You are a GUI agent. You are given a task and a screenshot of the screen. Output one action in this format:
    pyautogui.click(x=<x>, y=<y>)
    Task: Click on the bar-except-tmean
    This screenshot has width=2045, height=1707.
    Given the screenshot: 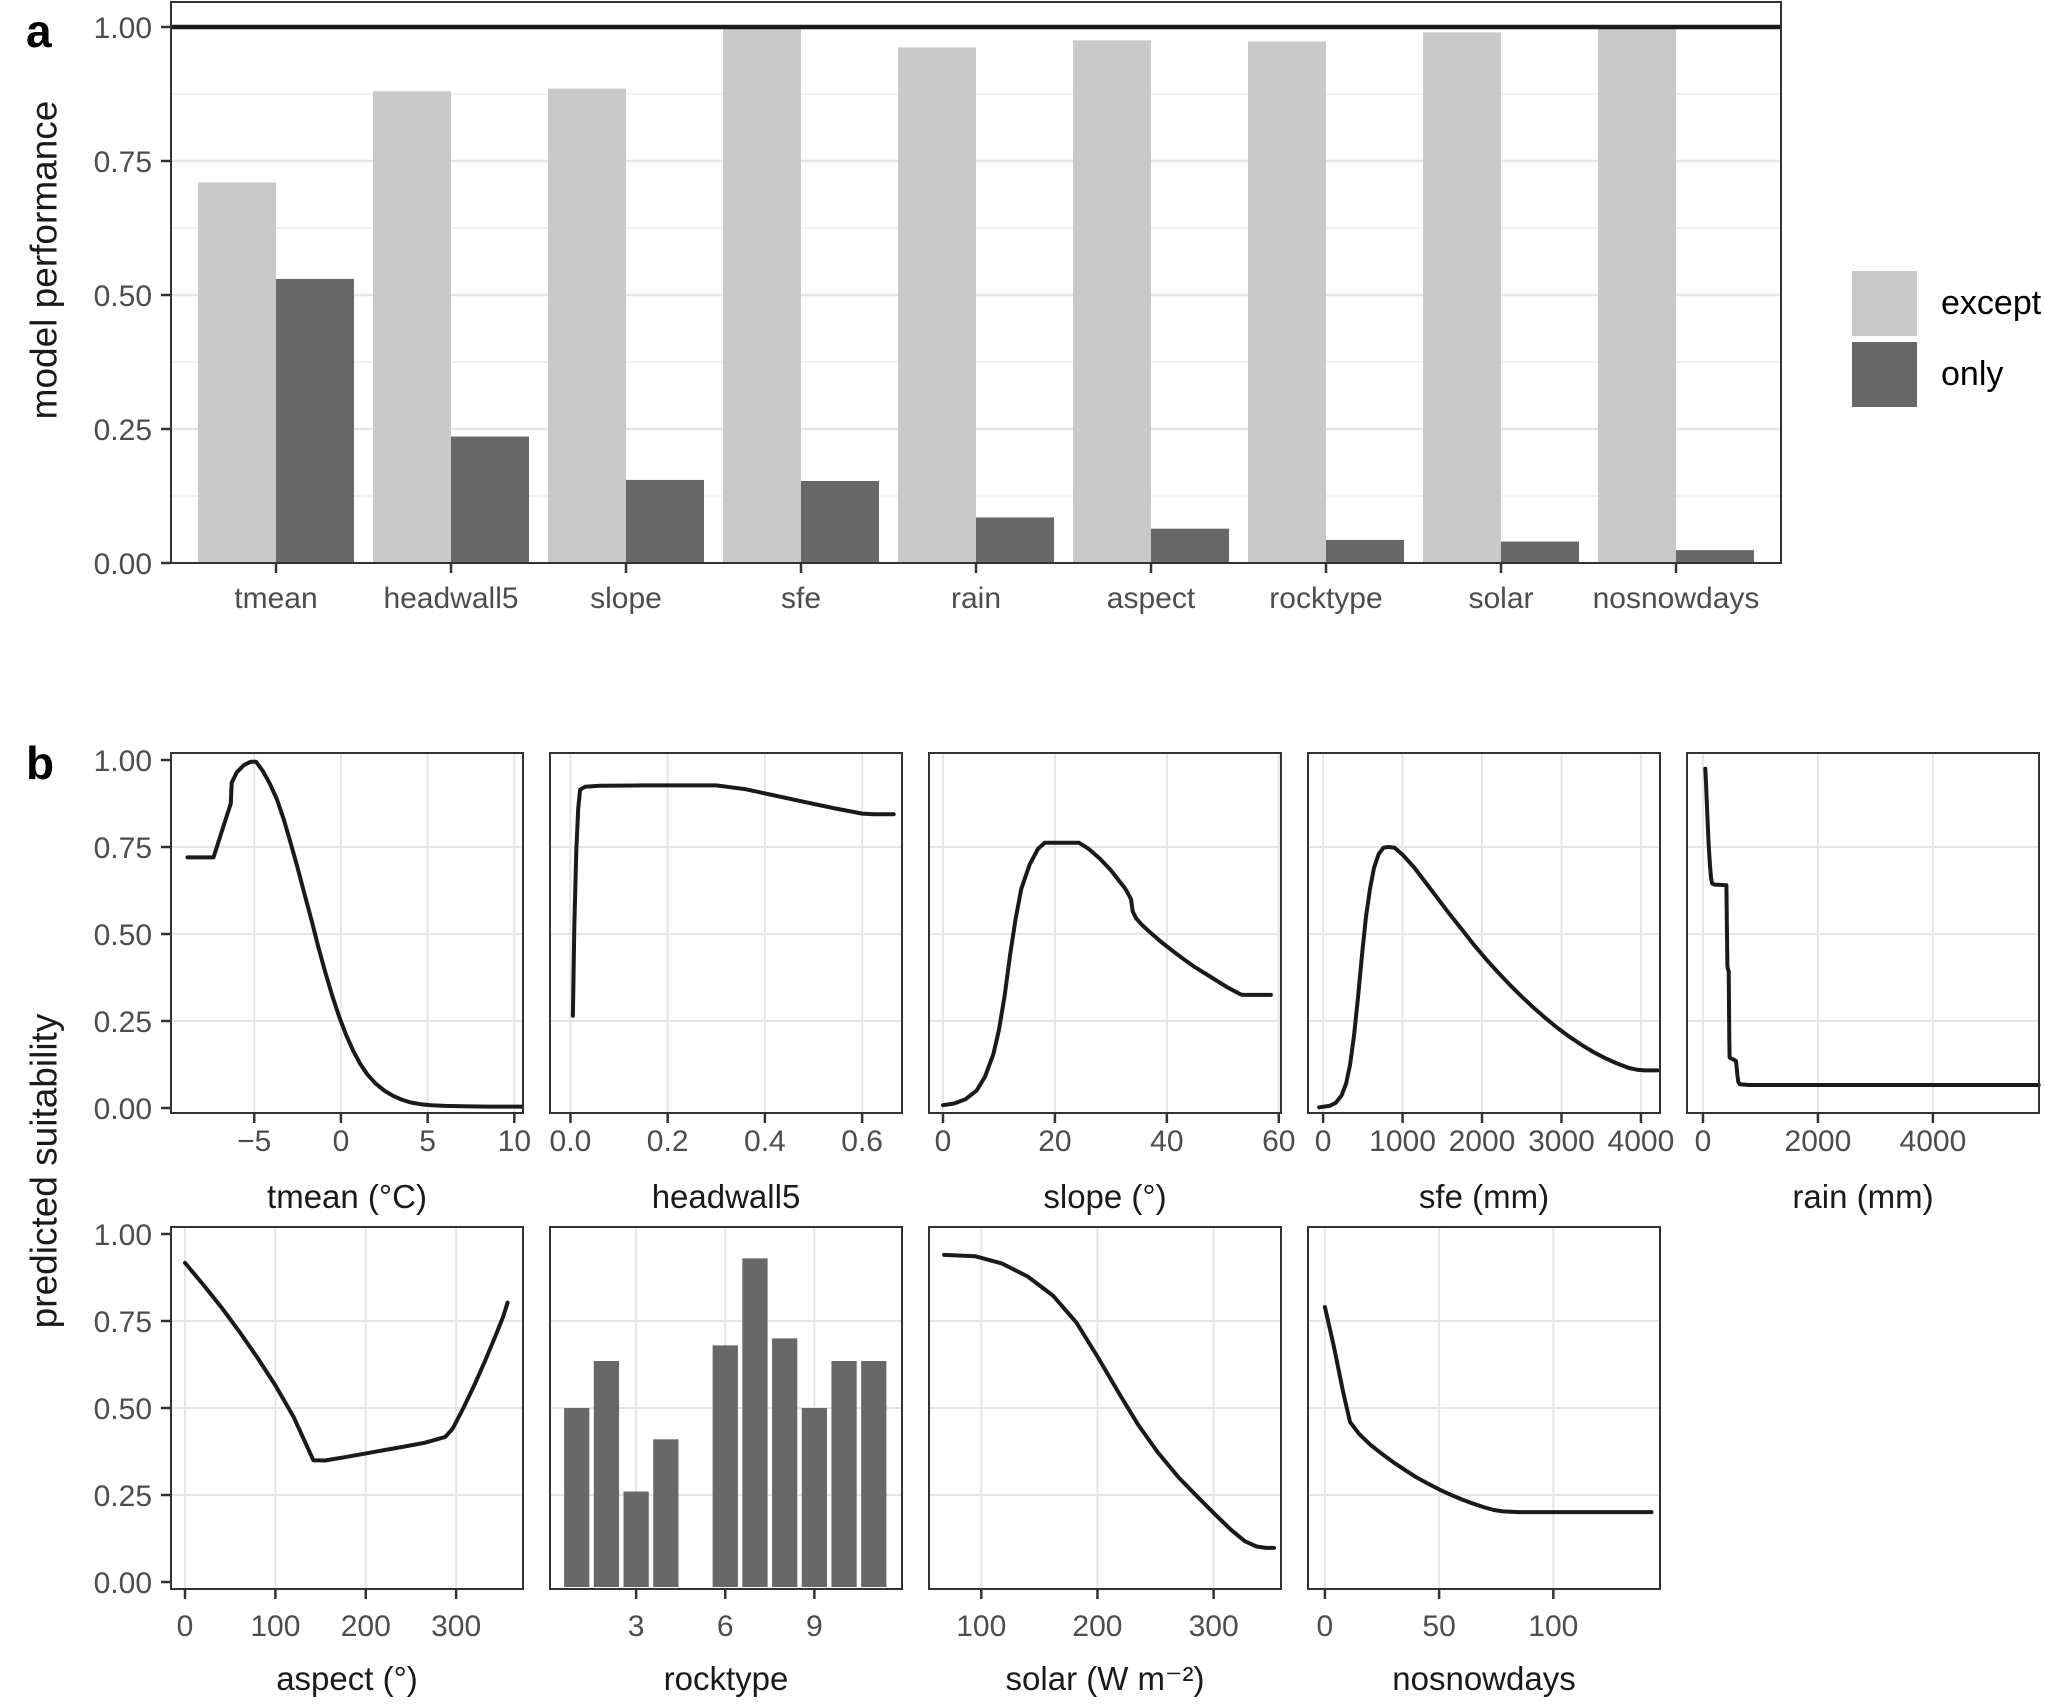 What is the action you would take?
    pyautogui.click(x=237, y=372)
    